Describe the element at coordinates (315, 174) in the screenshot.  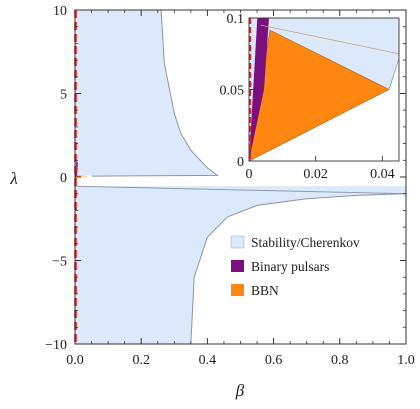
I see `inset-x-tick-label: 0.02` at that location.